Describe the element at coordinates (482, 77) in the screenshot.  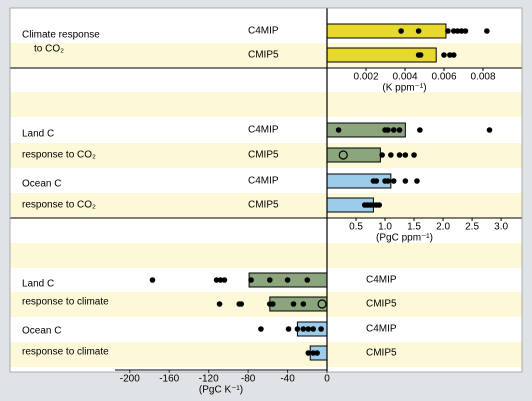
I see `x-tick-label: 0.008` at that location.